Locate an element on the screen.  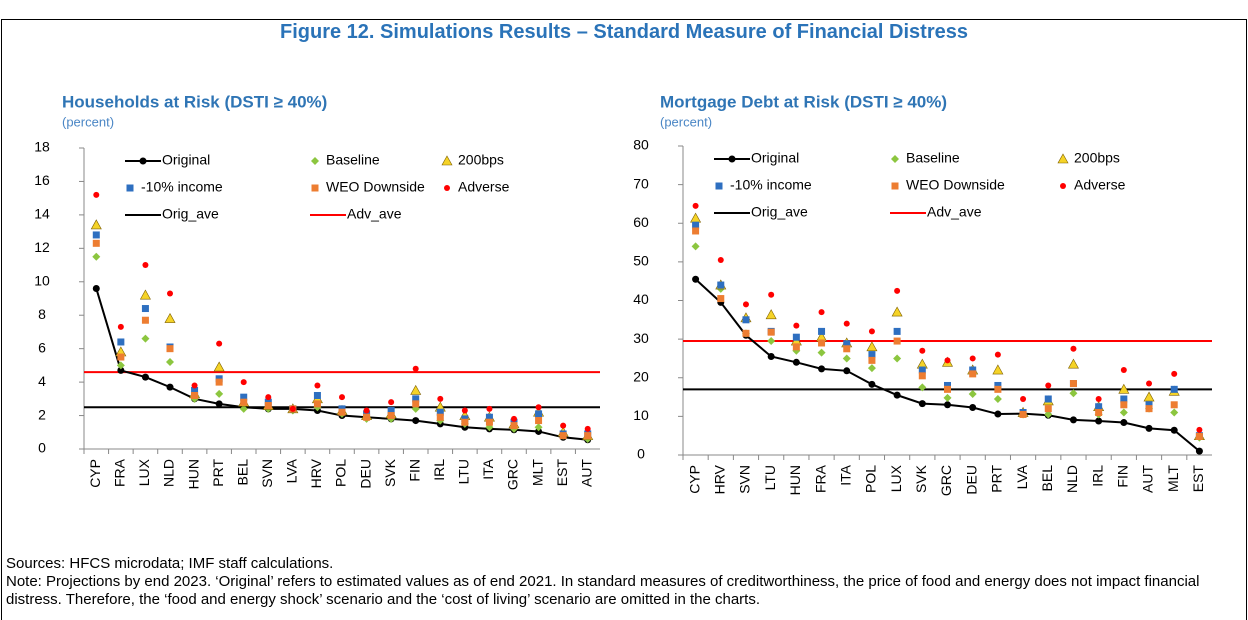
y-tick-label: 0 is located at coordinates (42, 448).